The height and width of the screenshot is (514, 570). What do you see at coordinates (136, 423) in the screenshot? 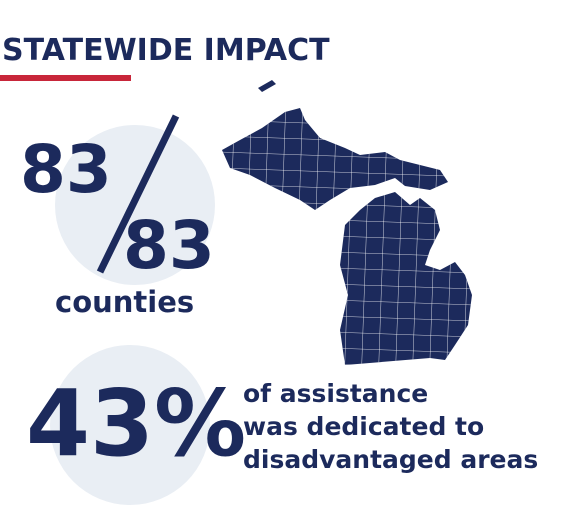
I see `percentage: 43%` at bounding box center [136, 423].